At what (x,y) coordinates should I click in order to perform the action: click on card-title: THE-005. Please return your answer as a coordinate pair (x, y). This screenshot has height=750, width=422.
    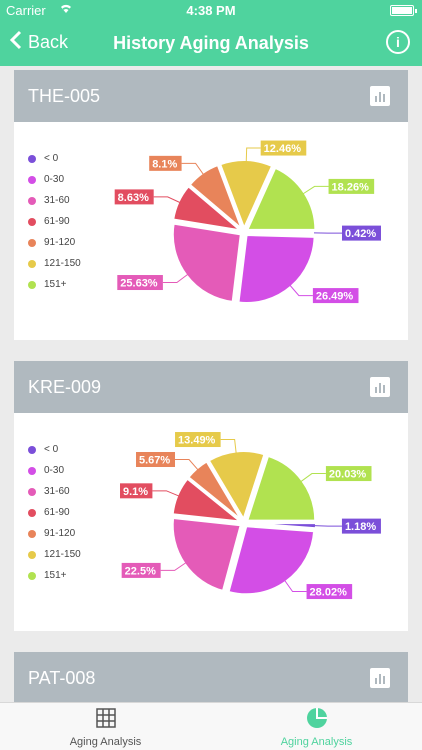
    Looking at the image, I should click on (64, 96).